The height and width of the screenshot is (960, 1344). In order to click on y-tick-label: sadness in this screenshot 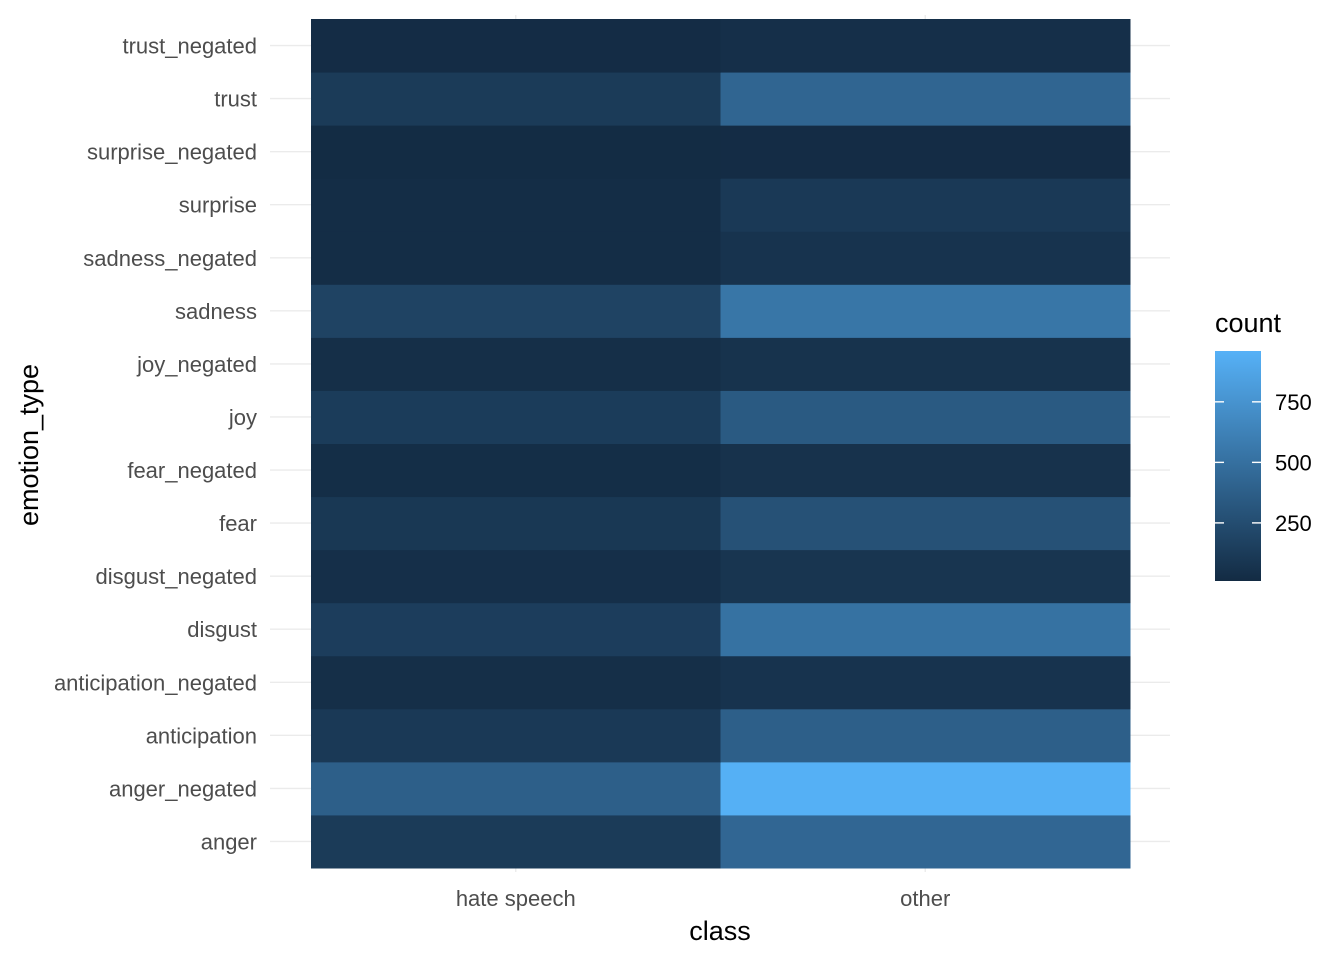, I will do `click(216, 311)`.